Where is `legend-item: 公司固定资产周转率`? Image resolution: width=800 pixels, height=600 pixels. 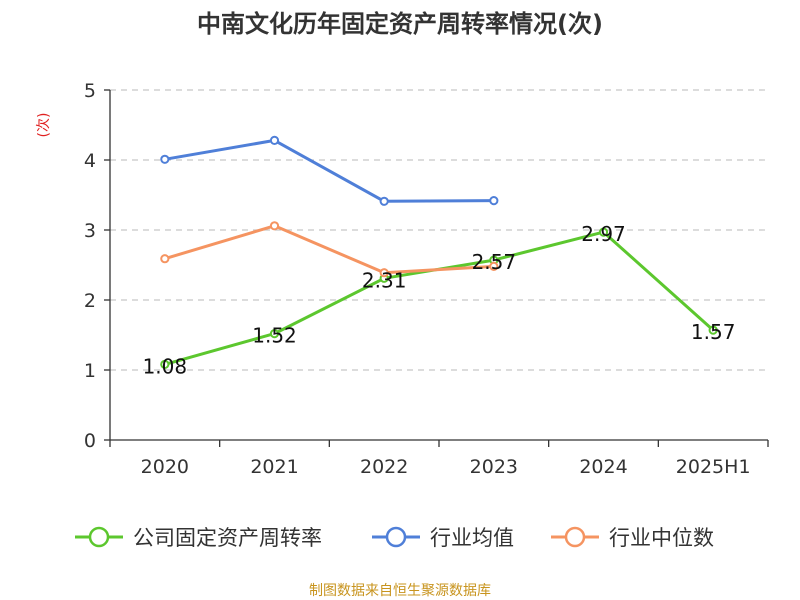 legend-item: 公司固定资产周转率 is located at coordinates (198, 538).